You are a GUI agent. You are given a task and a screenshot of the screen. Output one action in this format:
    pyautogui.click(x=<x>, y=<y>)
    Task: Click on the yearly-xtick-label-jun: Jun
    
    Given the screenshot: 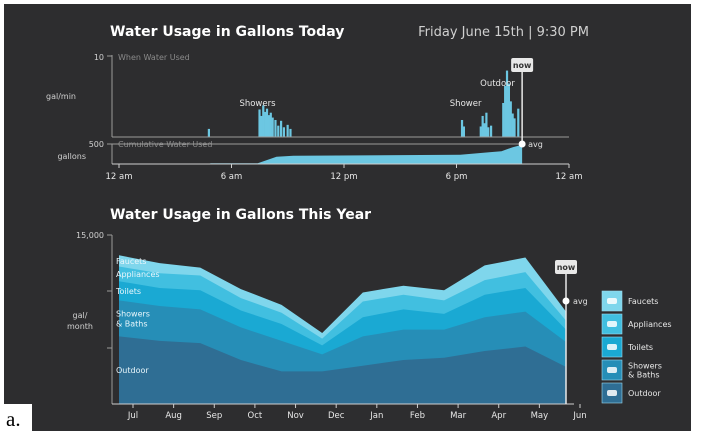 What is the action you would take?
    pyautogui.click(x=579, y=416)
    